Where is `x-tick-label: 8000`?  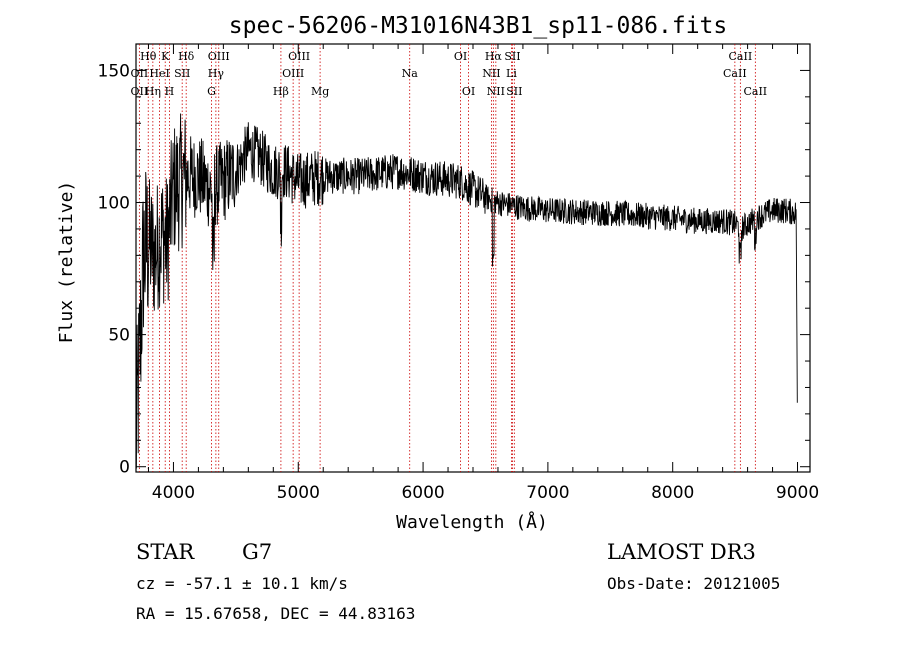 x-tick-label: 8000 is located at coordinates (672, 493).